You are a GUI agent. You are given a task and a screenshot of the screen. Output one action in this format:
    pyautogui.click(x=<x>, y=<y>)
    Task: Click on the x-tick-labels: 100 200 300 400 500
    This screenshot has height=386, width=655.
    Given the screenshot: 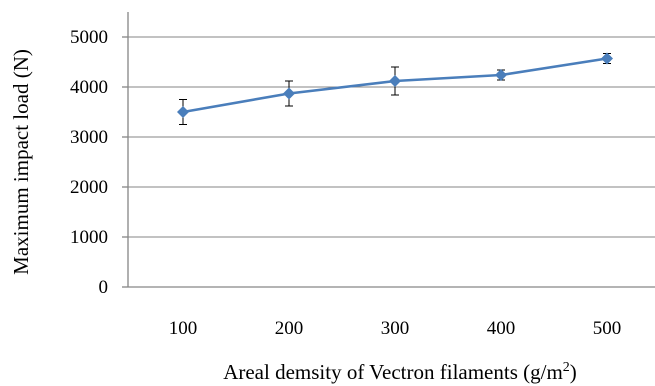 What is the action you would take?
    pyautogui.click(x=395, y=328)
    